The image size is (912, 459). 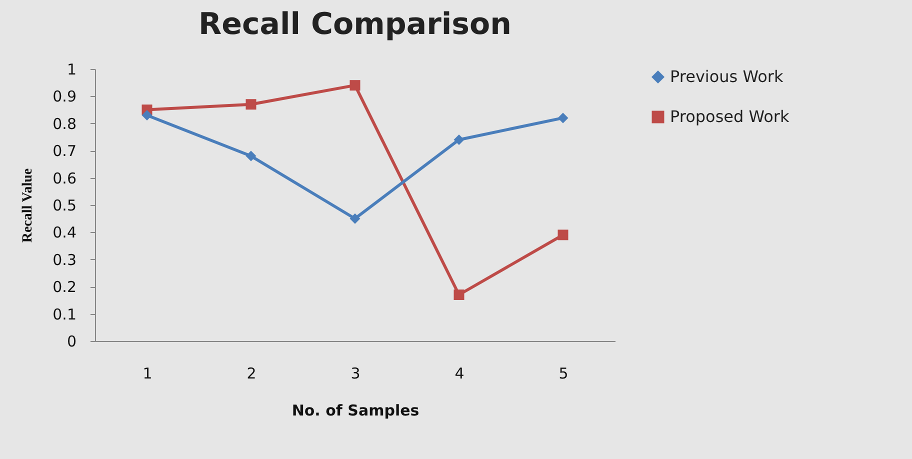 What do you see at coordinates (727, 76) in the screenshot?
I see `legend-label: Previous Work` at bounding box center [727, 76].